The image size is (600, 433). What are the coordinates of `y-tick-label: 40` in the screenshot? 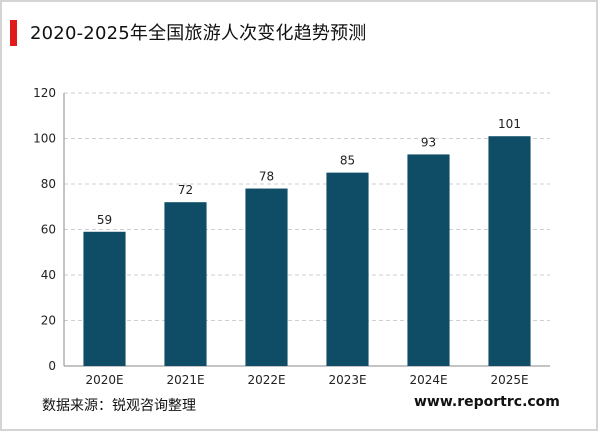 It's located at (48, 275).